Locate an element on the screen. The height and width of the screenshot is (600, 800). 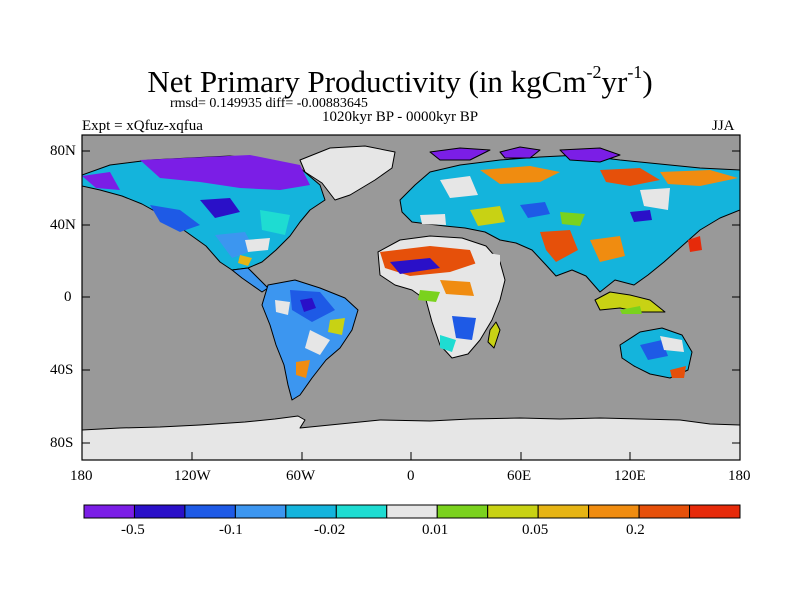
page-title: Net Primary Productivity (in kgCm-2yr-1) is located at coordinates (400, 80).